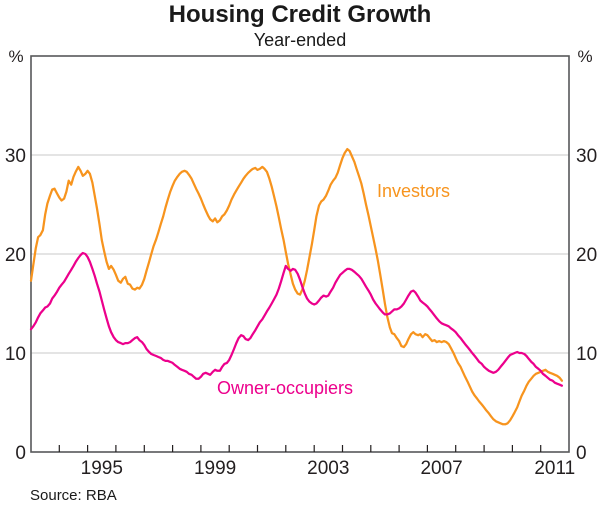 This screenshot has height=510, width=600. Describe the element at coordinates (328, 468) in the screenshot. I see `x-axis-label: 2003` at that location.